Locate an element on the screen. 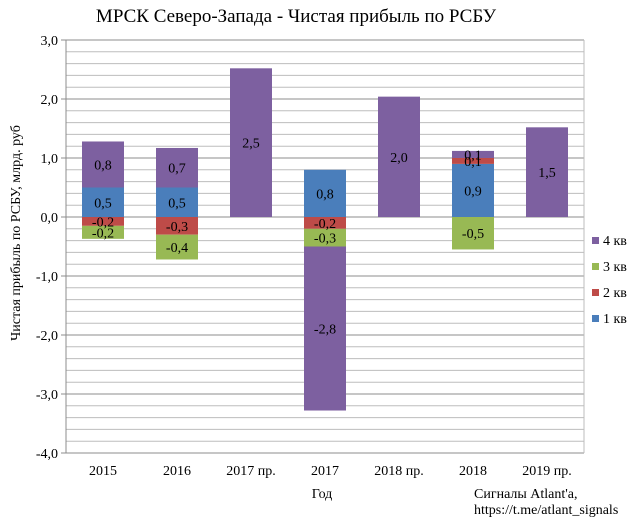 Image resolution: width=633 pixels, height=527 pixels. legend-label: 1 кв is located at coordinates (615, 319).